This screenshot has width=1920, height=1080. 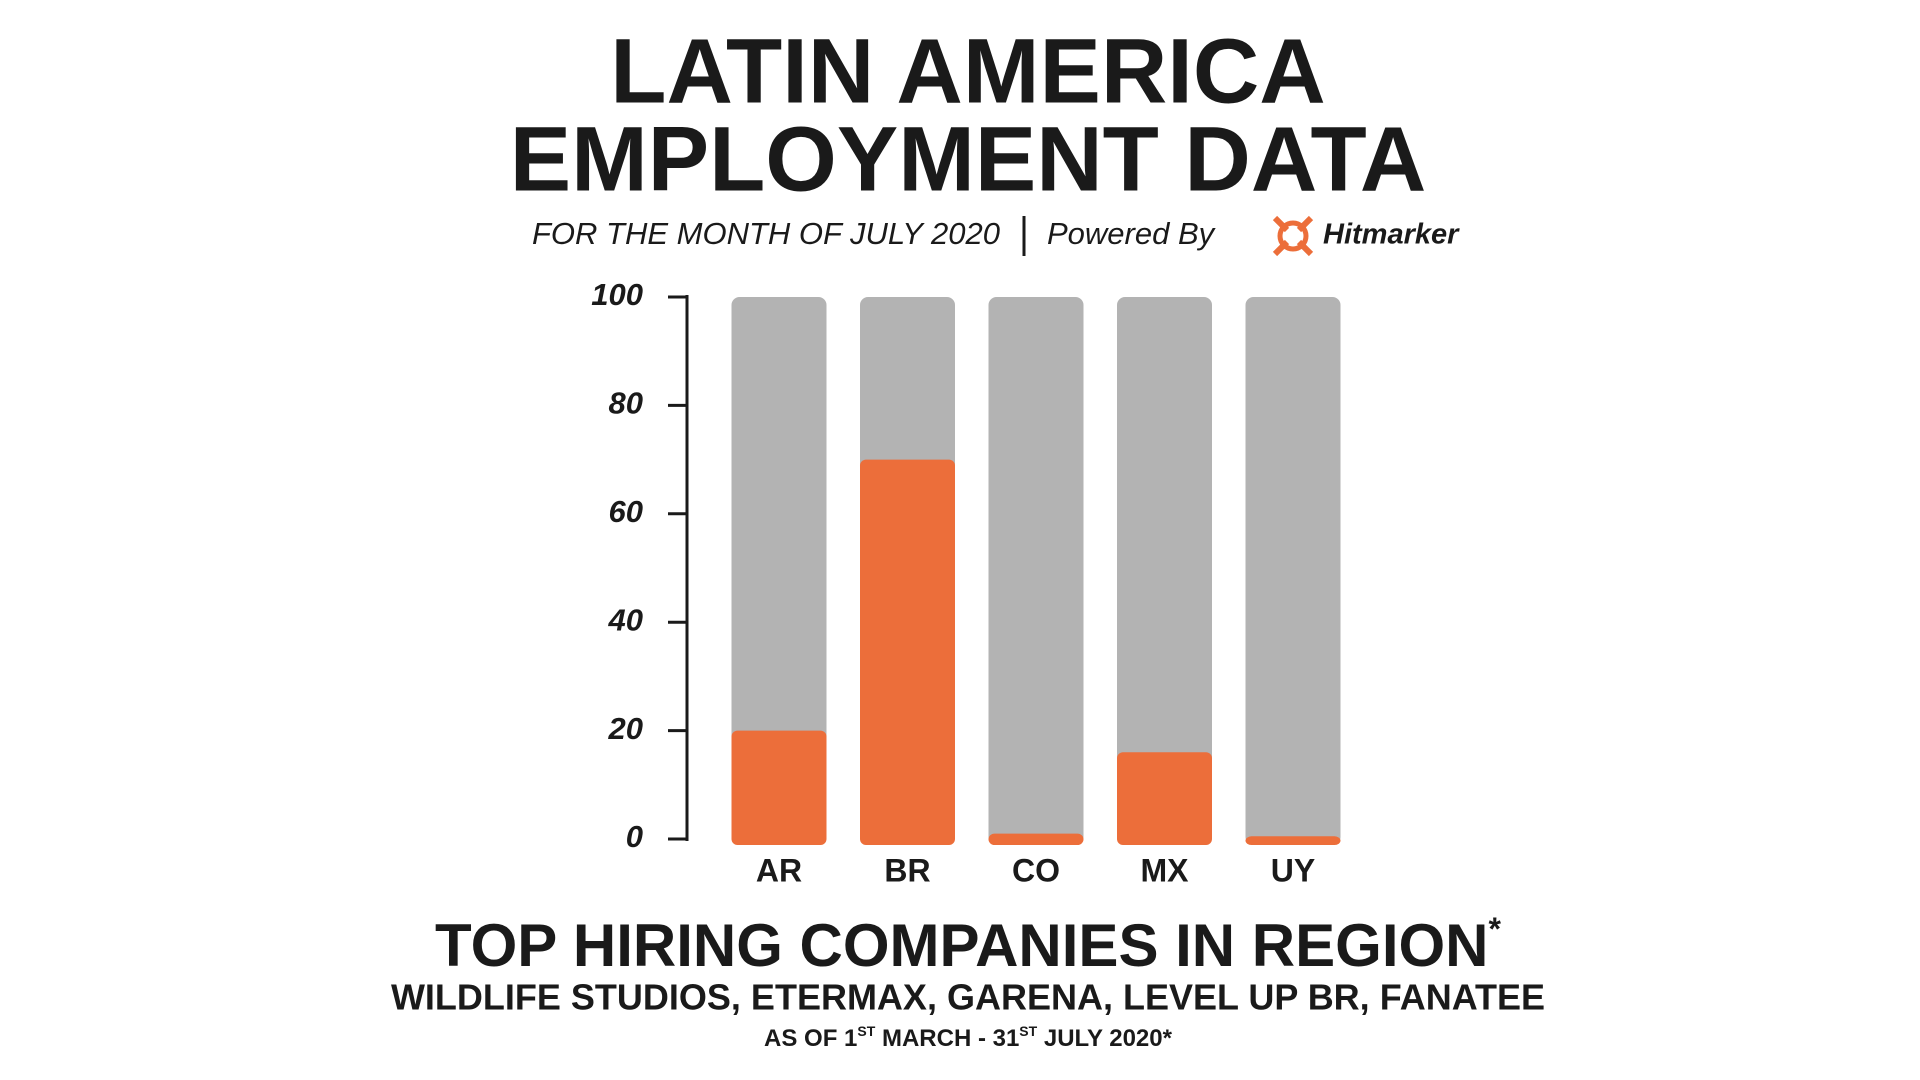 What do you see at coordinates (947, 1038) in the screenshot?
I see `date-text: MARCH - 31` at bounding box center [947, 1038].